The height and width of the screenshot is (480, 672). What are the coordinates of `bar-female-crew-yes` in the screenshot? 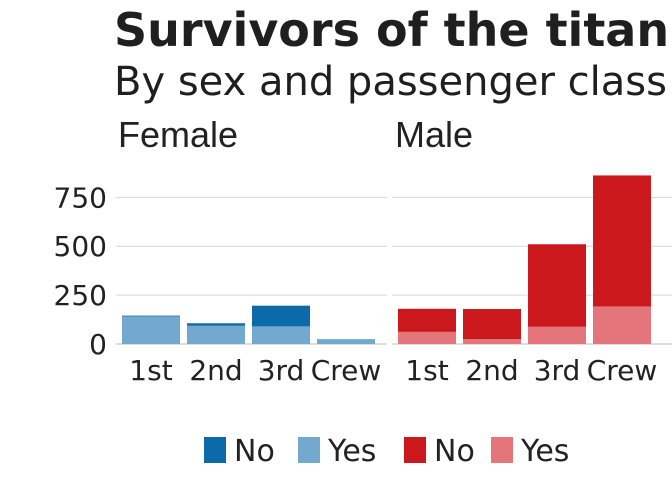 It's located at (346, 342).